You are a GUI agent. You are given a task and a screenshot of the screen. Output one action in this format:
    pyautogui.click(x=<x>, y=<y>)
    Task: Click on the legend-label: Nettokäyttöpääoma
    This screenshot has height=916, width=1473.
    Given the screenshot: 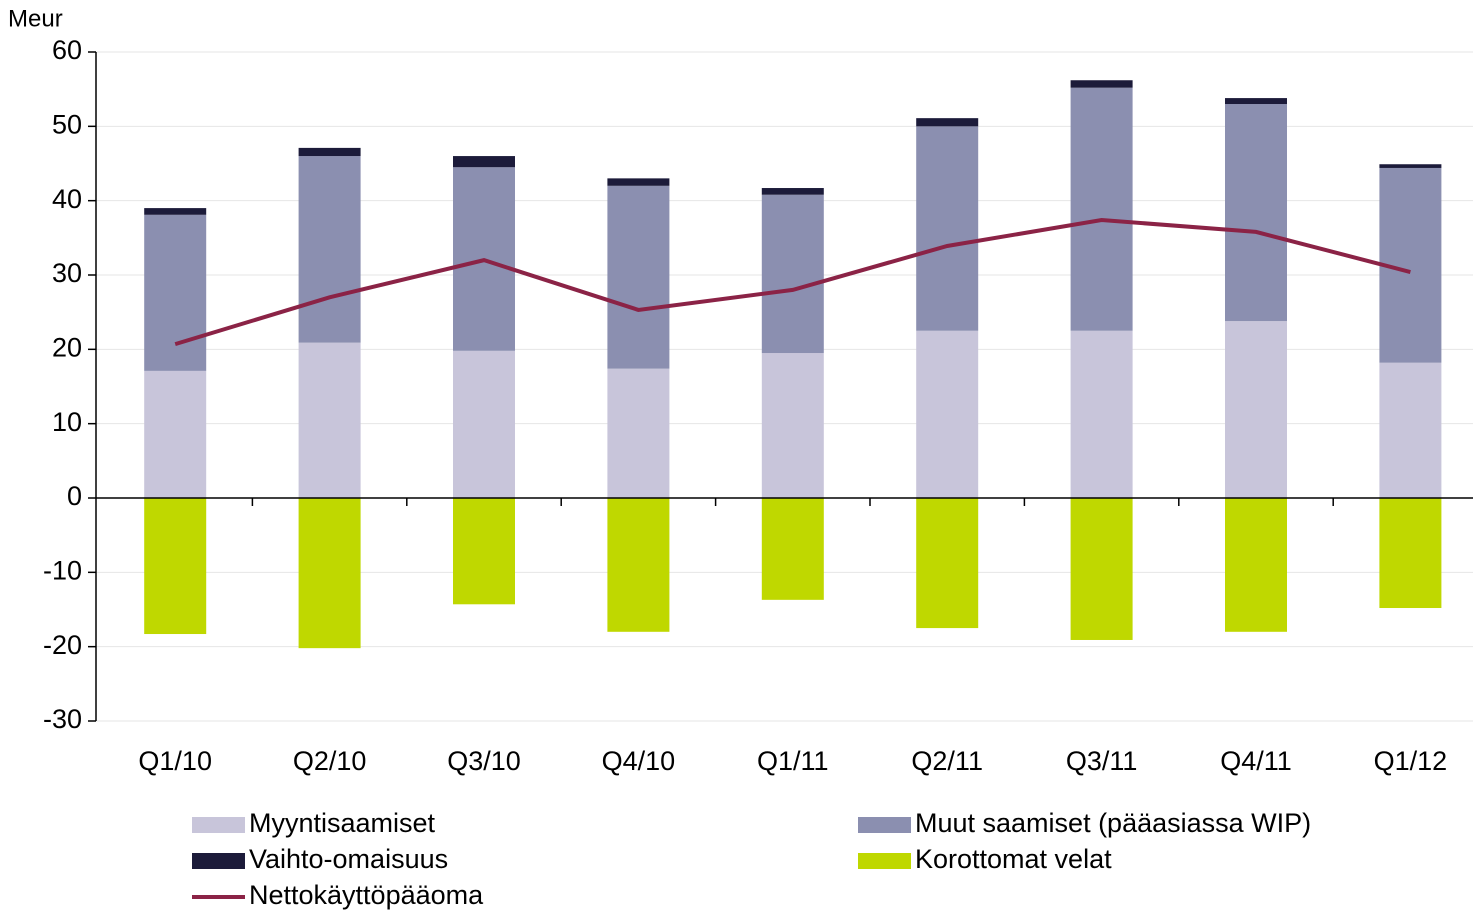 What is the action you would take?
    pyautogui.click(x=366, y=895)
    